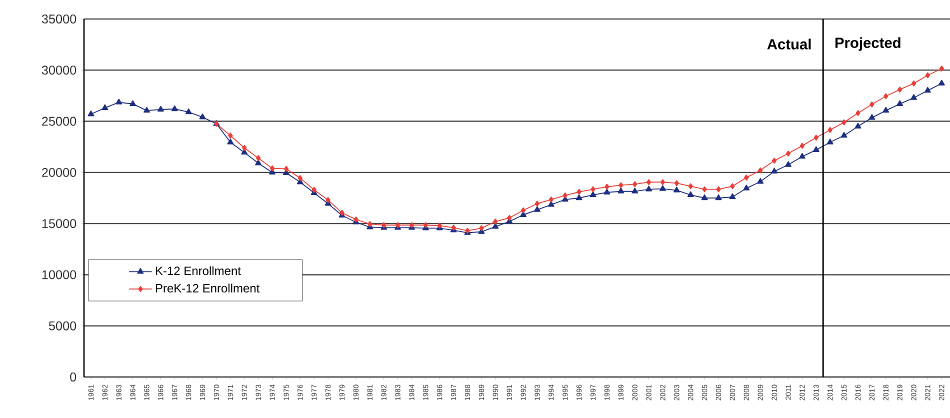 This screenshot has width=950, height=418. I want to click on y-tick-label: 5000, so click(62, 325).